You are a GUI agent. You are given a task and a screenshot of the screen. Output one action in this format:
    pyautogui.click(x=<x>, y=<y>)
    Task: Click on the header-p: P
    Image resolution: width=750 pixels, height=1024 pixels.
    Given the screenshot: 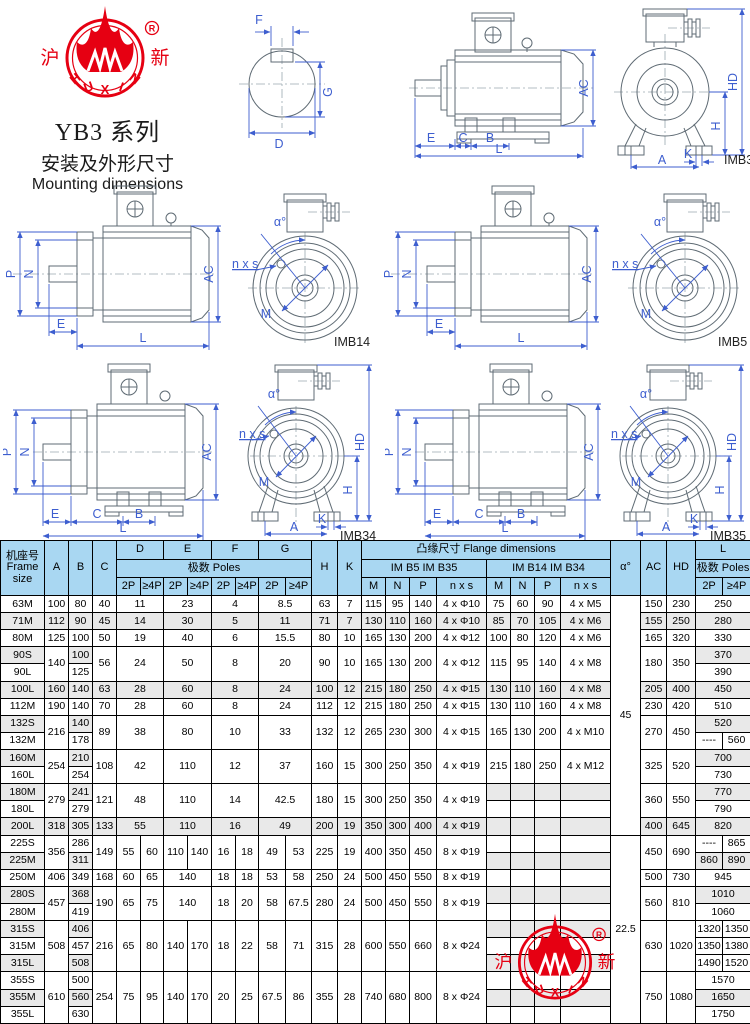 What is the action you would take?
    pyautogui.click(x=423, y=586)
    